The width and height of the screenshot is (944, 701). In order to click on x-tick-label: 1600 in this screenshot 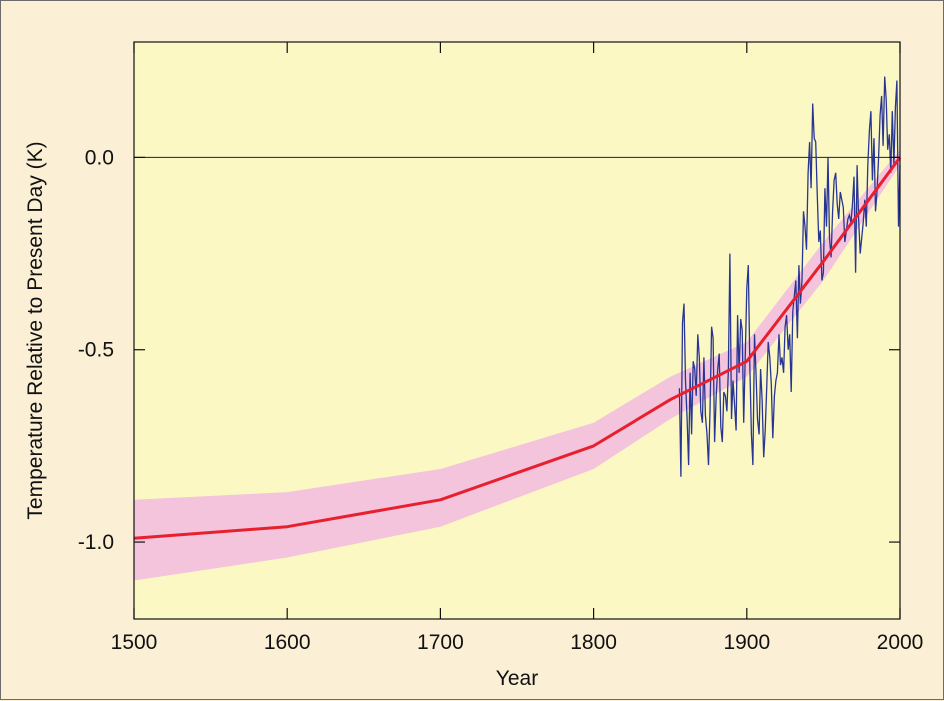, I will do `click(287, 642)`.